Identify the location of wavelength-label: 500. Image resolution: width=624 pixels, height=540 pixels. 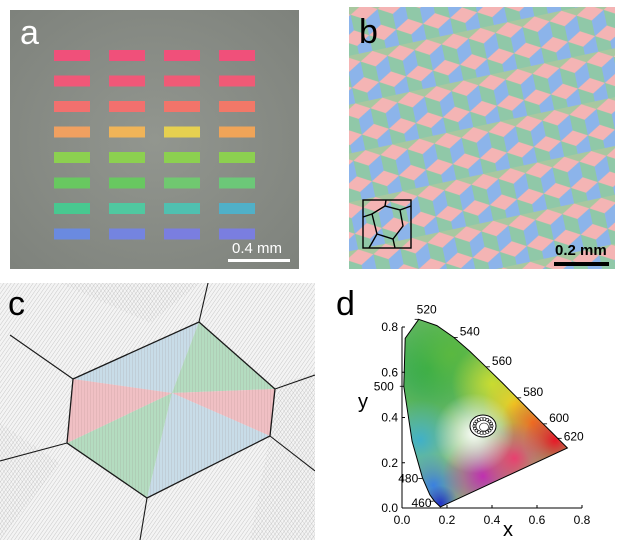
(384, 386).